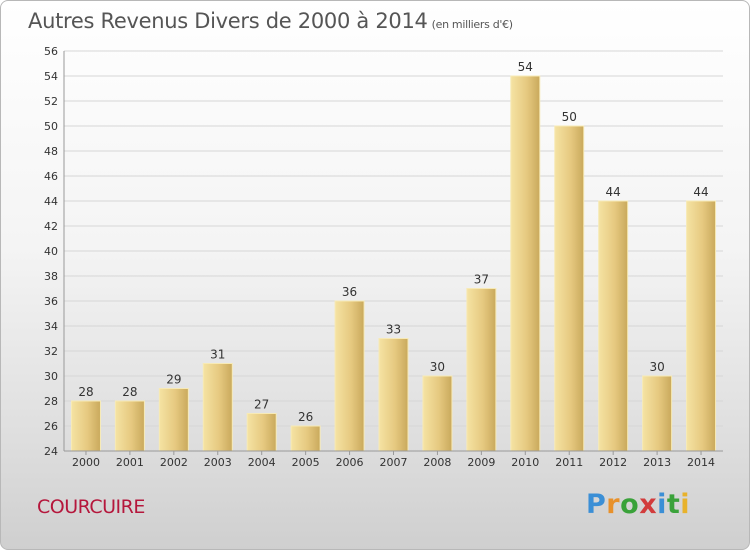  Describe the element at coordinates (51, 176) in the screenshot. I see `y-tick-label: 46` at that location.